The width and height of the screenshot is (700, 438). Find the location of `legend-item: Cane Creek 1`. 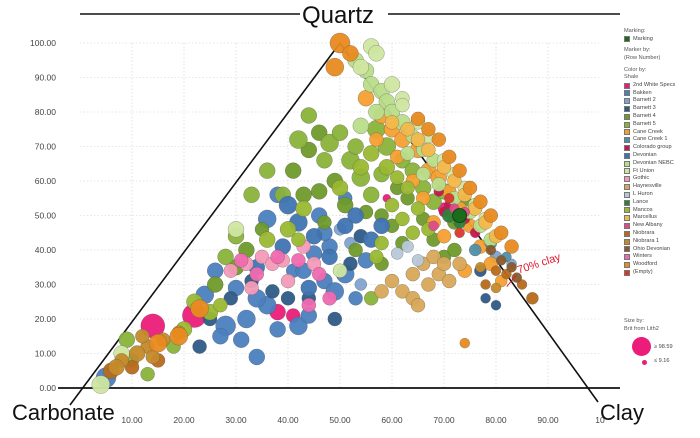

legend-item: Cane Creek 1 is located at coordinates (662, 140).